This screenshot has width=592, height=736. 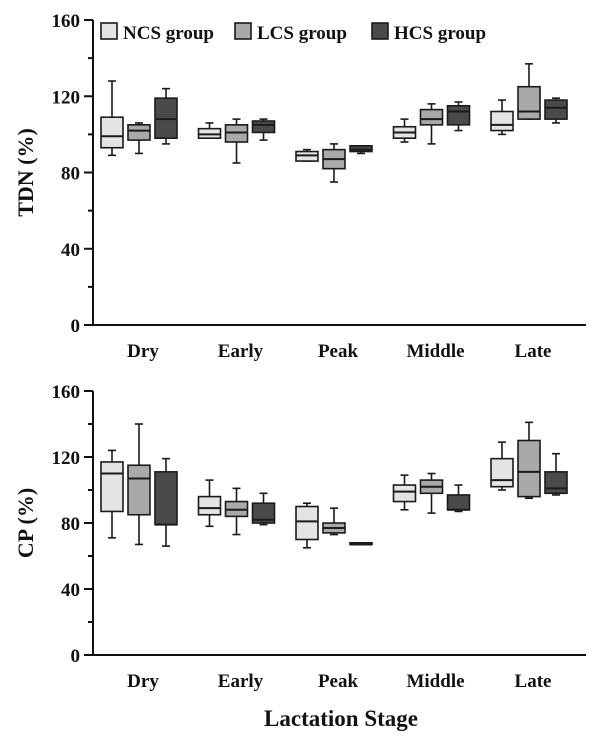 I want to click on y-axis-title: CP (%), so click(x=25, y=523).